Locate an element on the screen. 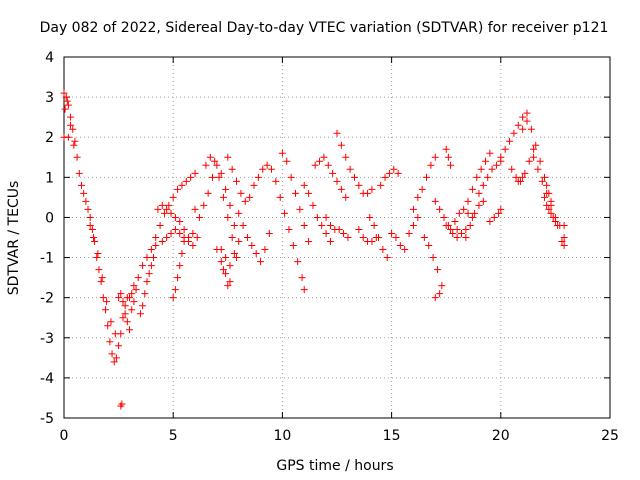  x-tick-label: 20 is located at coordinates (501, 436).